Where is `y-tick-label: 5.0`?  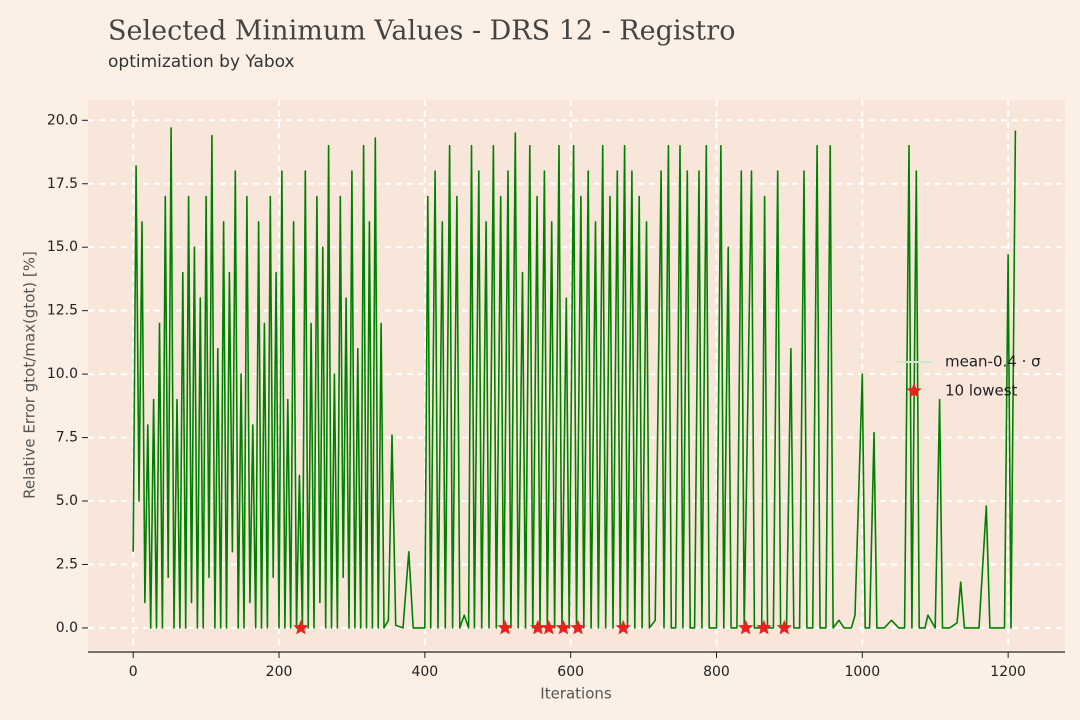
y-tick-label: 5.0 is located at coordinates (67, 501).